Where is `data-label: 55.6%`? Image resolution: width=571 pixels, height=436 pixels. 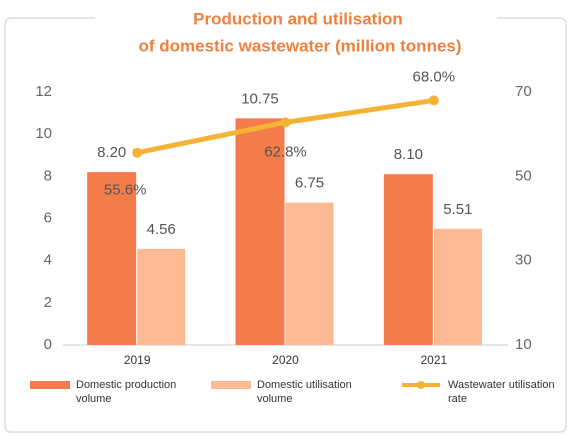 data-label: 55.6% is located at coordinates (125, 190).